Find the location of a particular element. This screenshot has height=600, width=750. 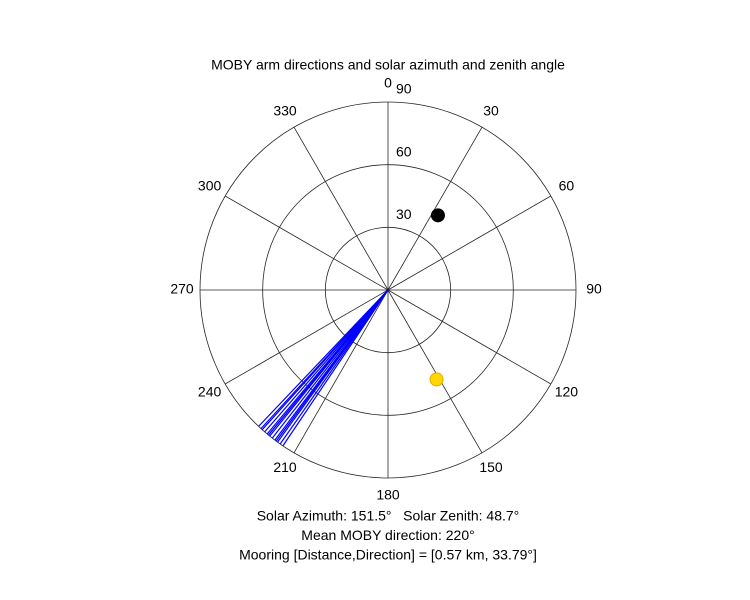

theta-tick-label: 120 is located at coordinates (567, 392).